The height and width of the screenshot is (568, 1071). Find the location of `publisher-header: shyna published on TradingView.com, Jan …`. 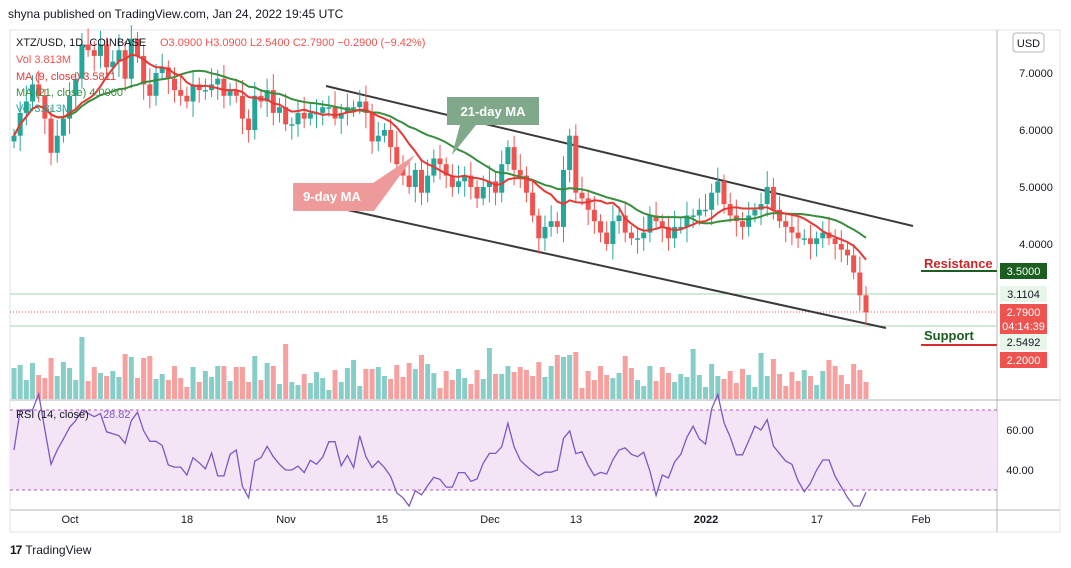

publisher-header: shyna published on TradingView.com, Jan … is located at coordinates (176, 14).